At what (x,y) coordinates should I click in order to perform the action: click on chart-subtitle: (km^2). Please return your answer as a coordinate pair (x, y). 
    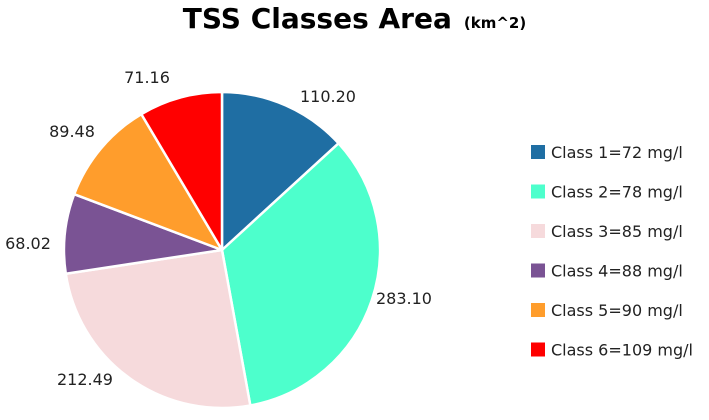
    Looking at the image, I should click on (495, 23).